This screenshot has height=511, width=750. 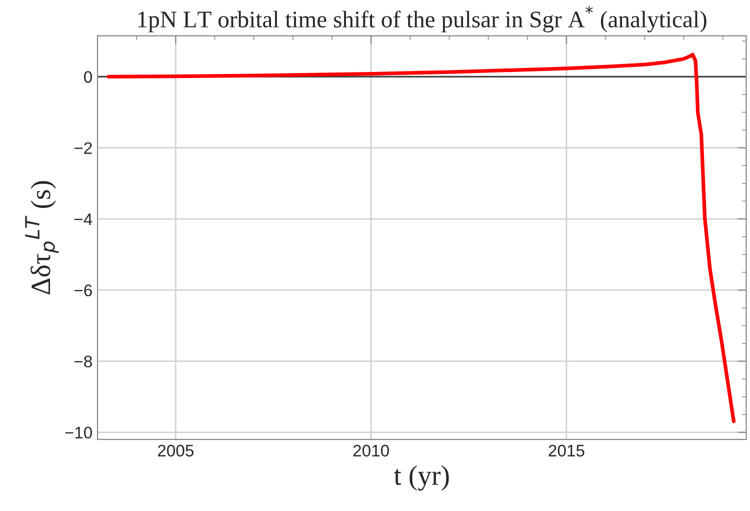 I want to click on y-axis-title: Δδτ$_{p}$$^{LT}$ (s), so click(x=42, y=237).